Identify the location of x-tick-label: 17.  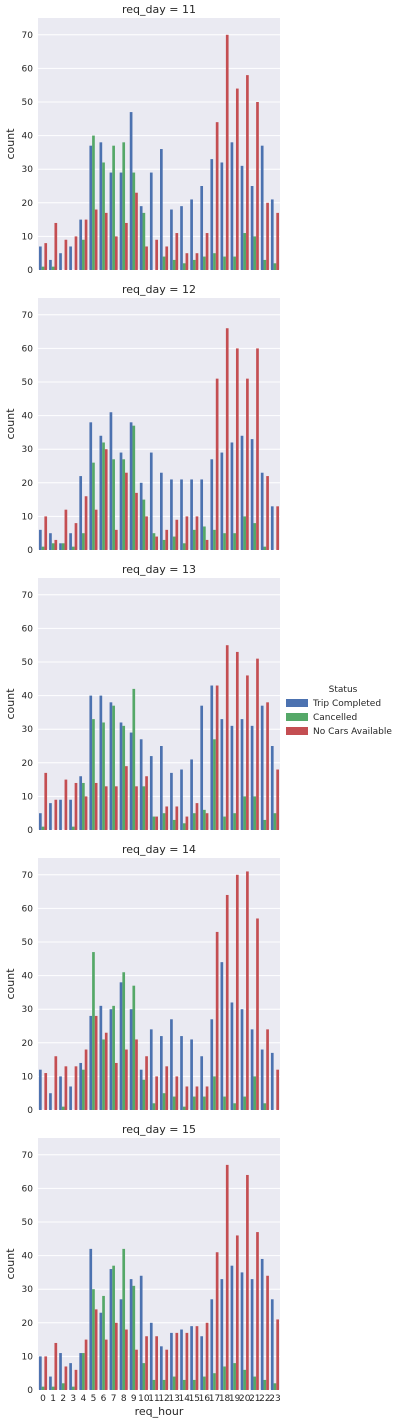
(214, 1399).